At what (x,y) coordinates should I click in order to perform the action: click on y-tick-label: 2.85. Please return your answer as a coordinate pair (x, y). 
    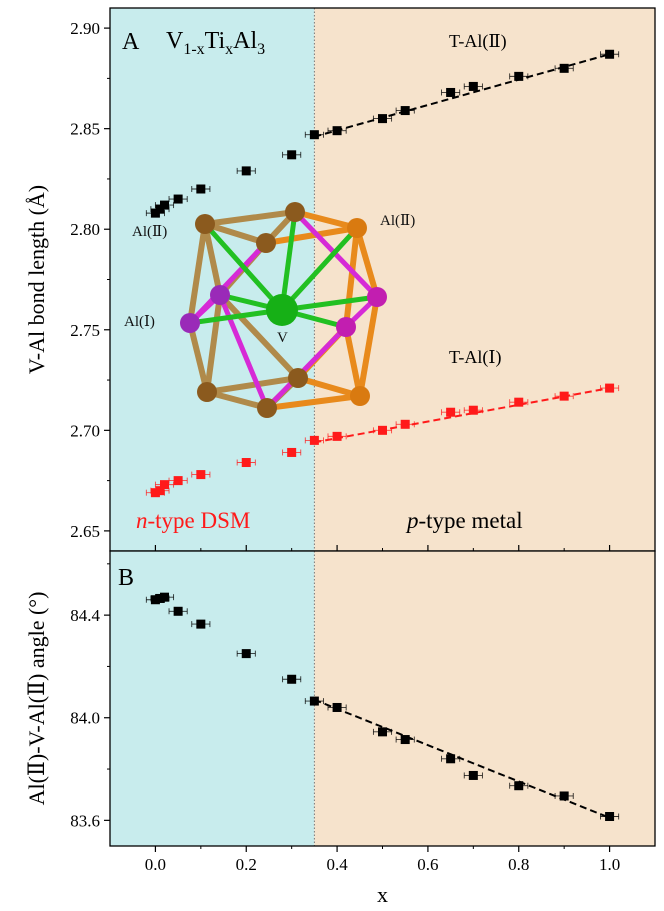
    Looking at the image, I should click on (85, 129).